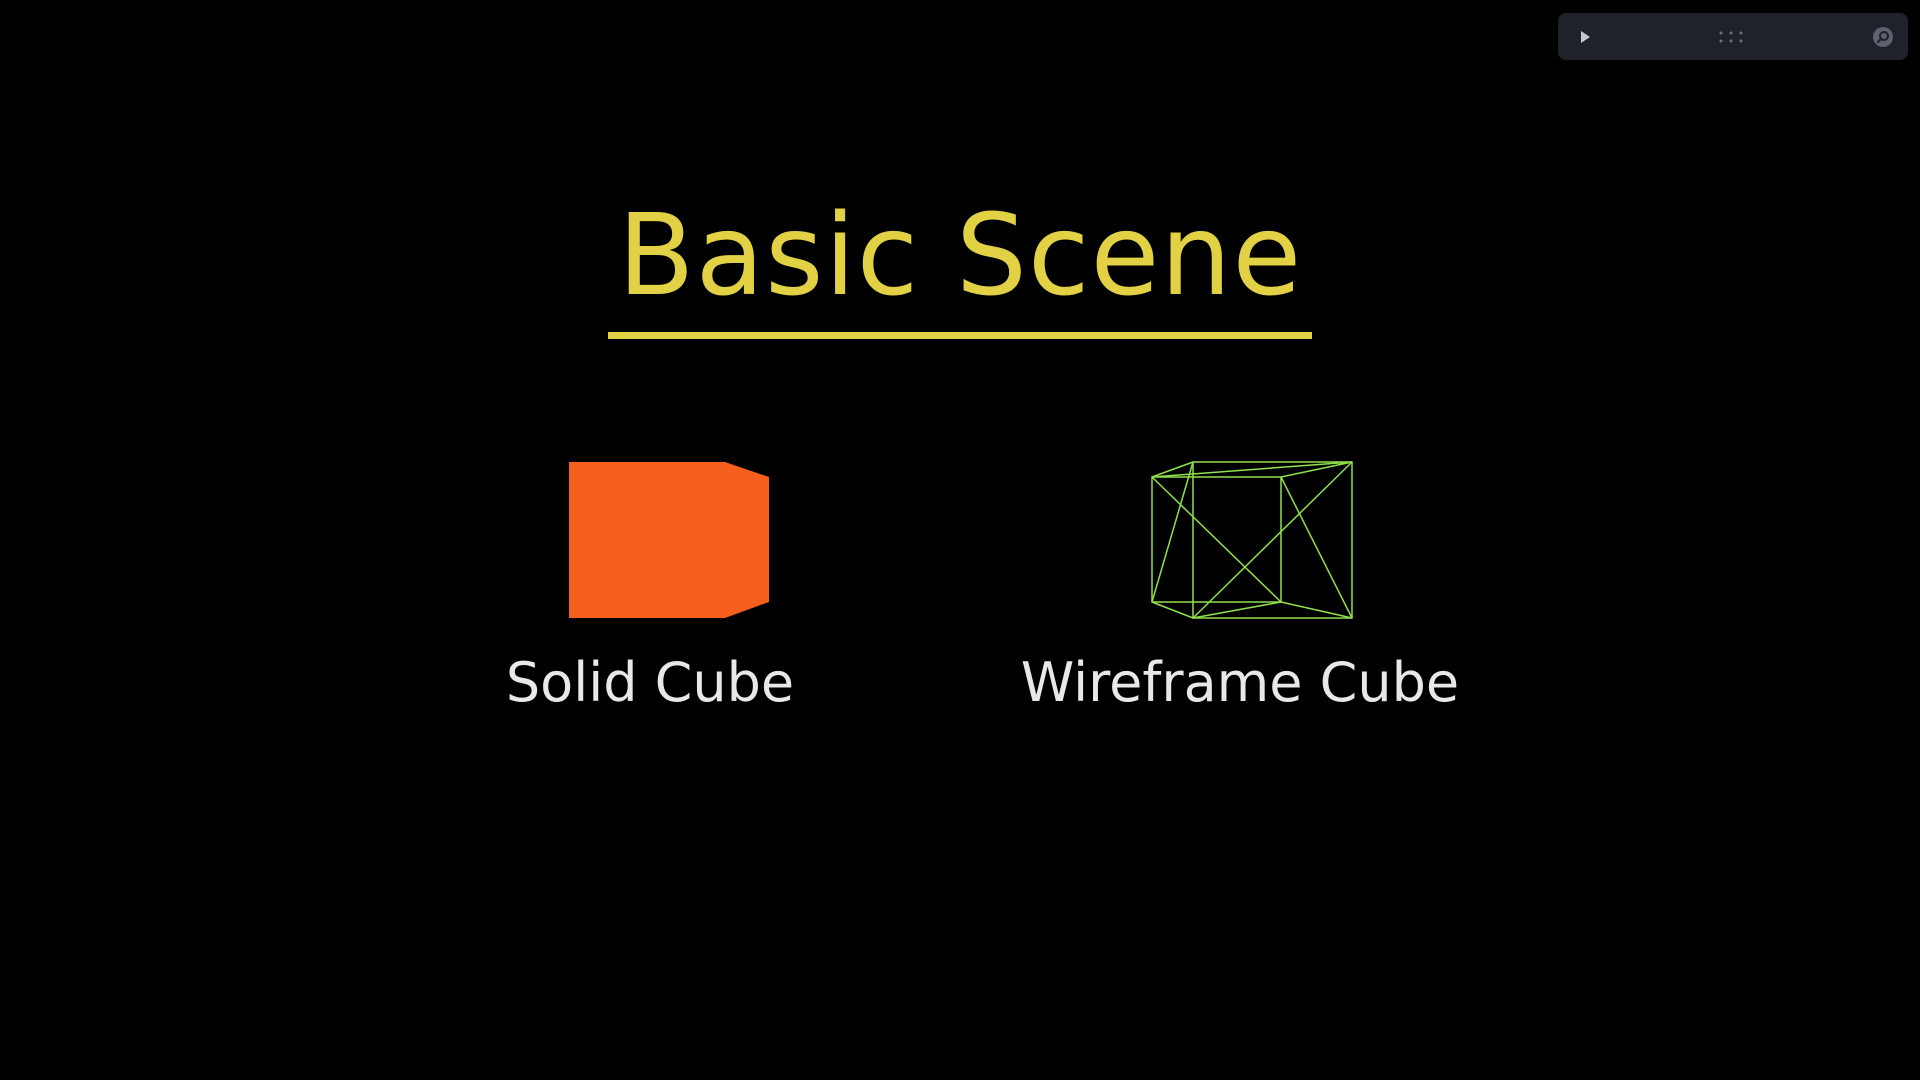  I want to click on wireframe-cube, so click(1252, 540).